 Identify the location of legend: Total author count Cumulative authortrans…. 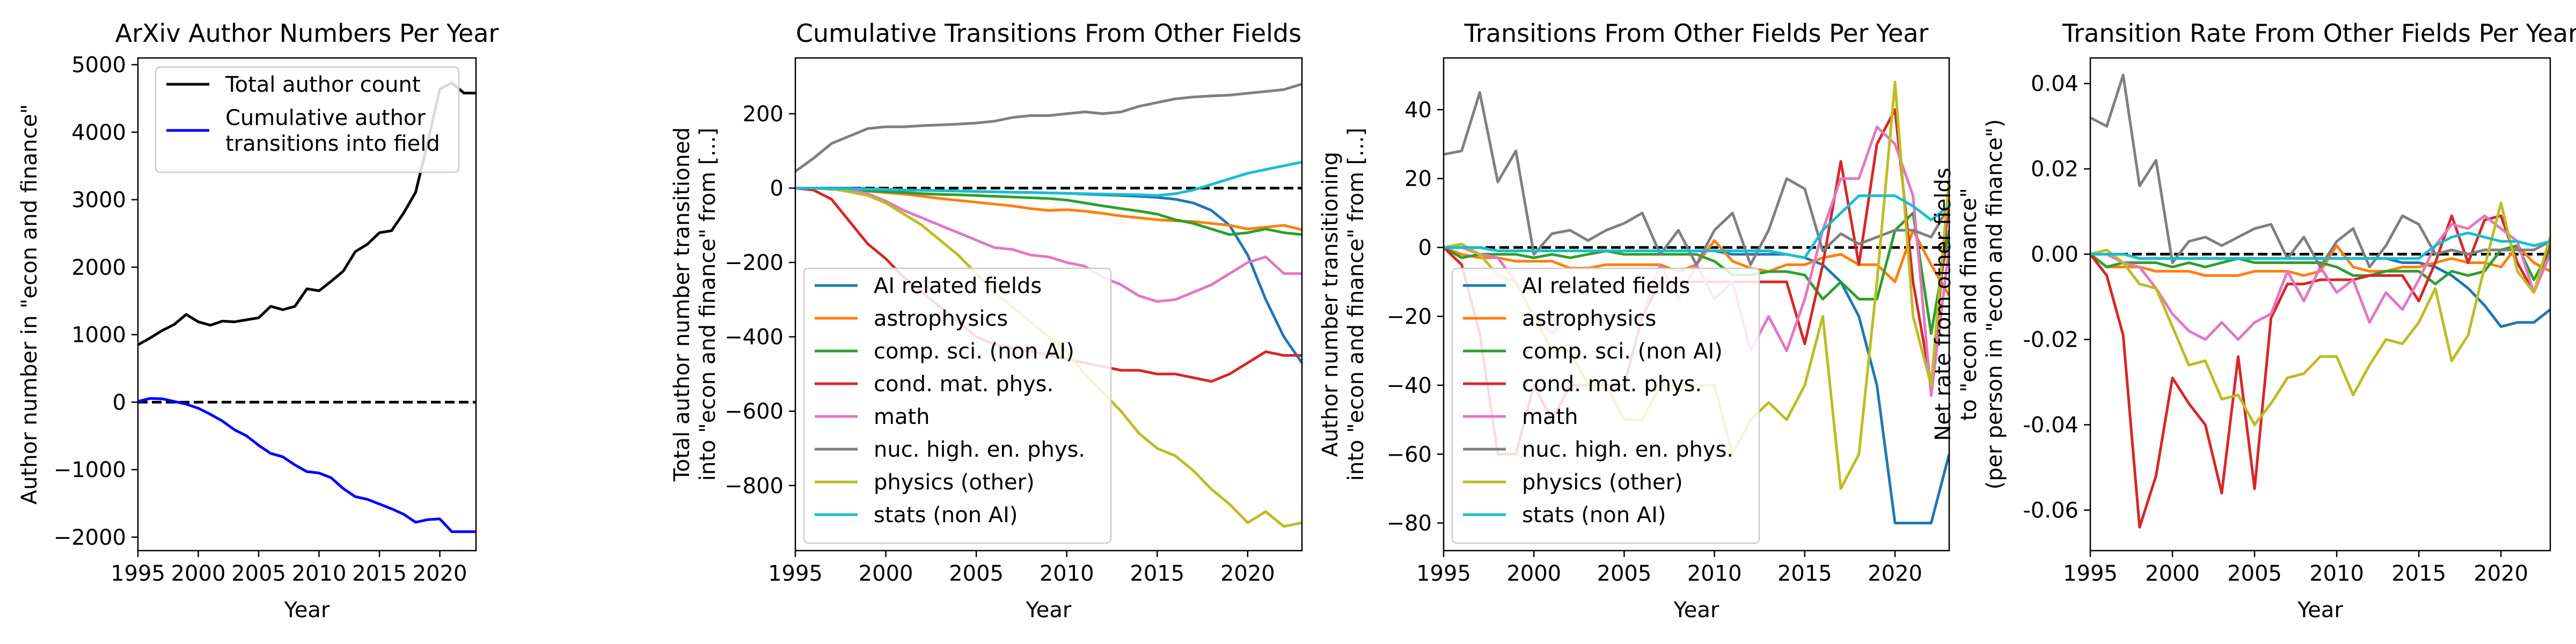
(307, 119).